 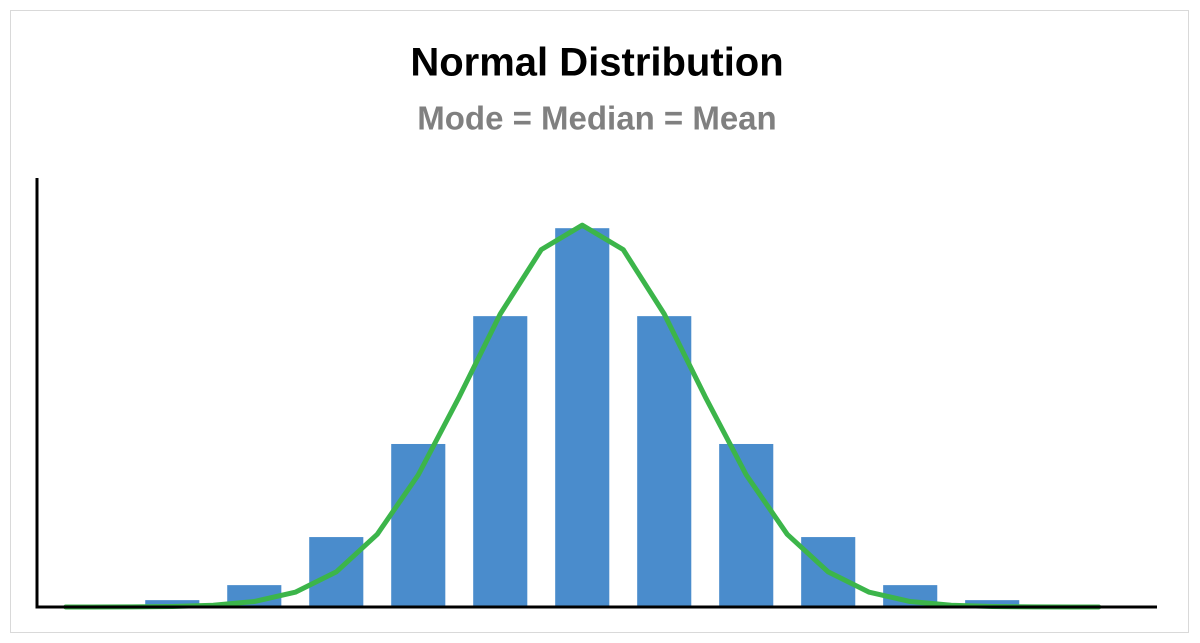 I want to click on chart-title: Normal Distribution, so click(x=596, y=63).